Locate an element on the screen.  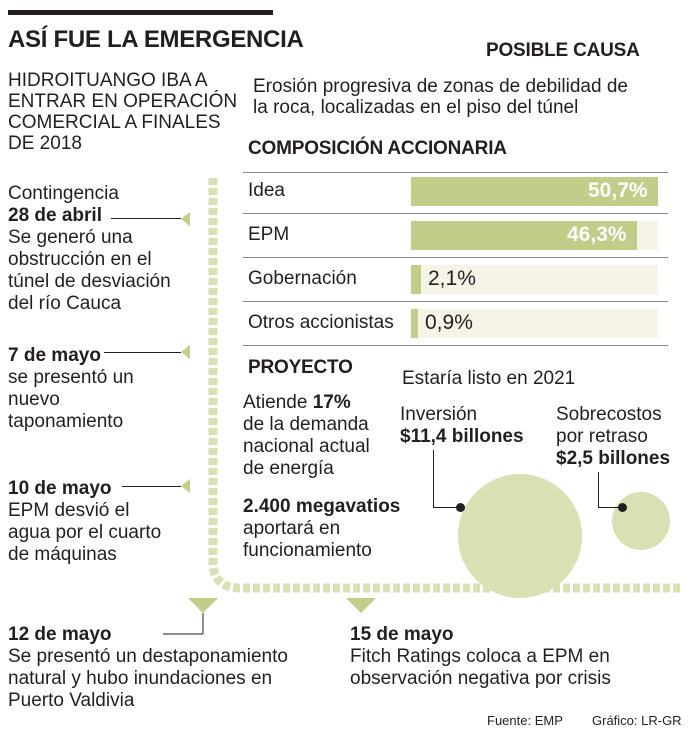
event-line: nuevo is located at coordinates (34, 399).